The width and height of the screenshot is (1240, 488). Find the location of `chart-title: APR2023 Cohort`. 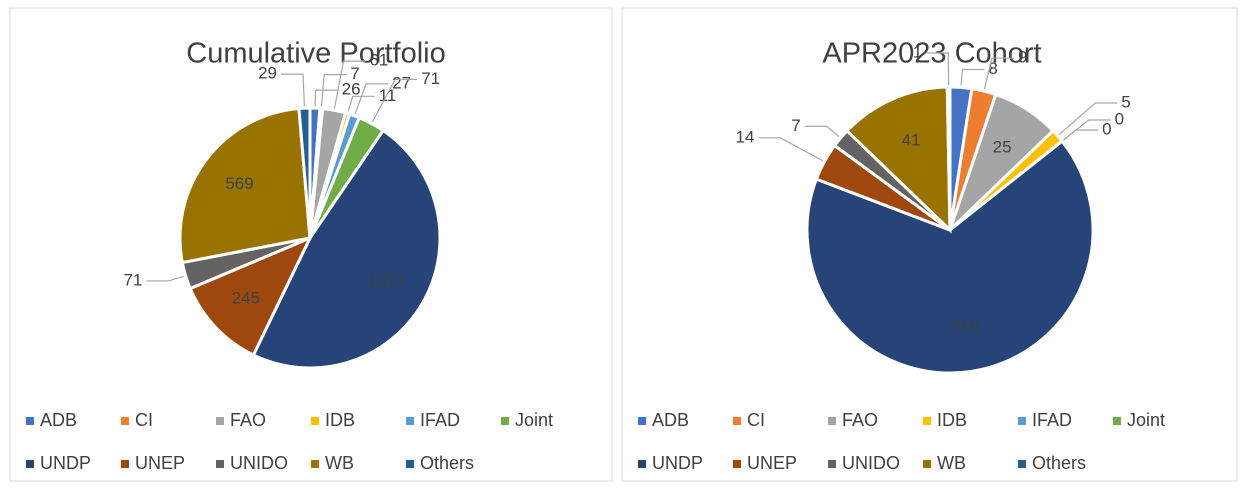

chart-title: APR2023 Cohort is located at coordinates (931, 54).